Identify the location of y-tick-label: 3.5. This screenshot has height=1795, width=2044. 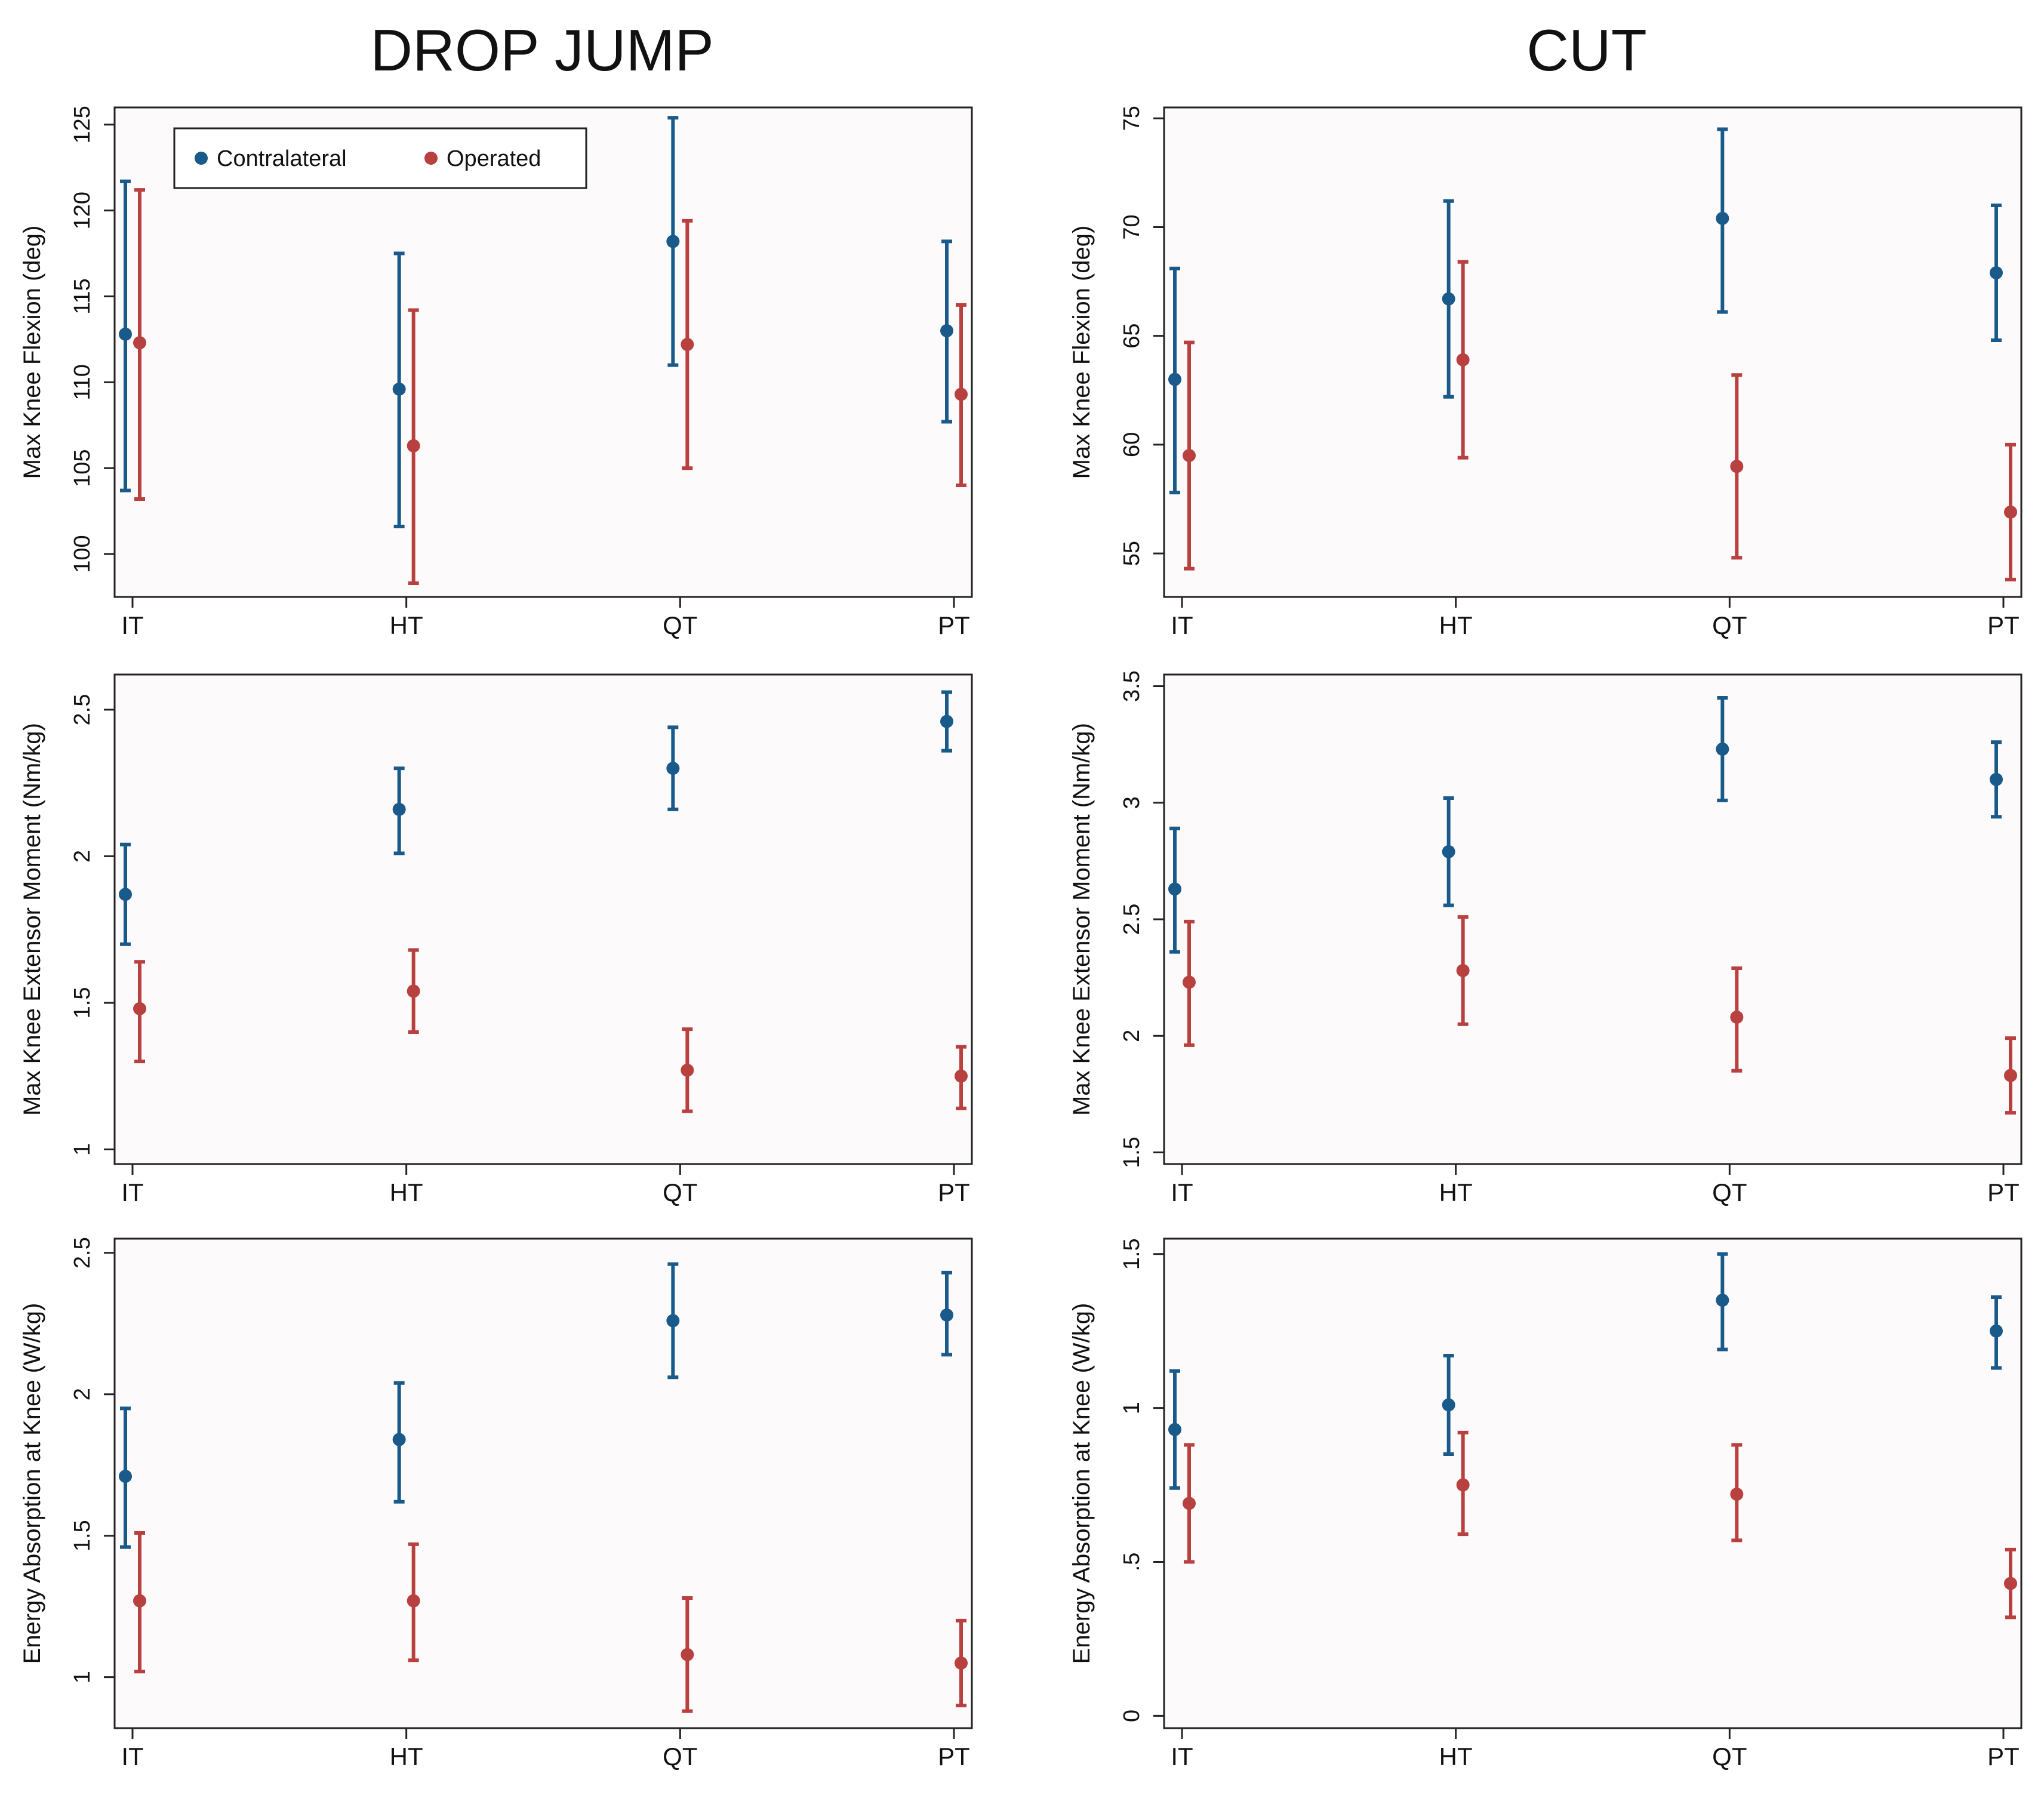
(1131, 686).